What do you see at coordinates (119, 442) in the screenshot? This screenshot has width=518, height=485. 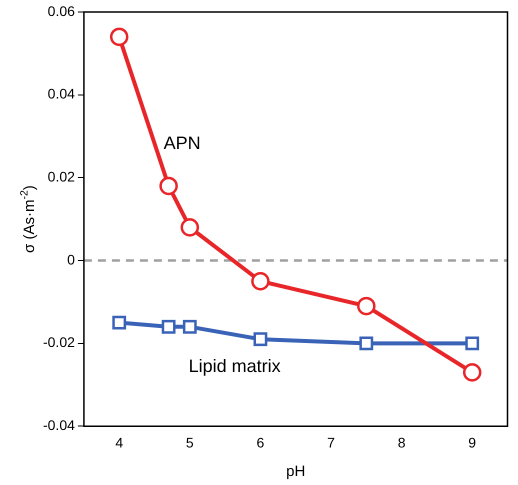 I see `x-tick-label: 4` at bounding box center [119, 442].